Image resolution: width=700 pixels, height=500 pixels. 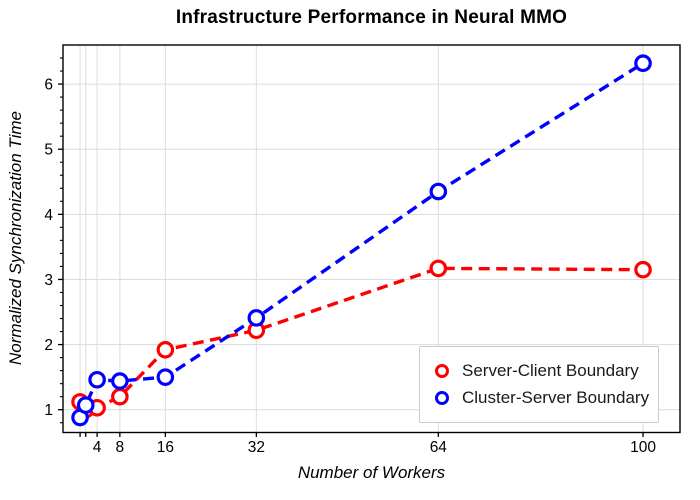 I want to click on y-axis-label: Normalized Synchronization Time, so click(x=15, y=238).